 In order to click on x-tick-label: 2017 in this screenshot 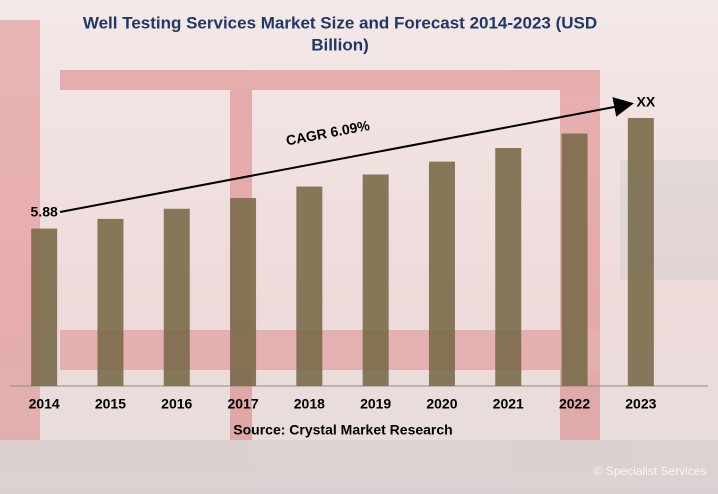, I will do `click(242, 404)`.